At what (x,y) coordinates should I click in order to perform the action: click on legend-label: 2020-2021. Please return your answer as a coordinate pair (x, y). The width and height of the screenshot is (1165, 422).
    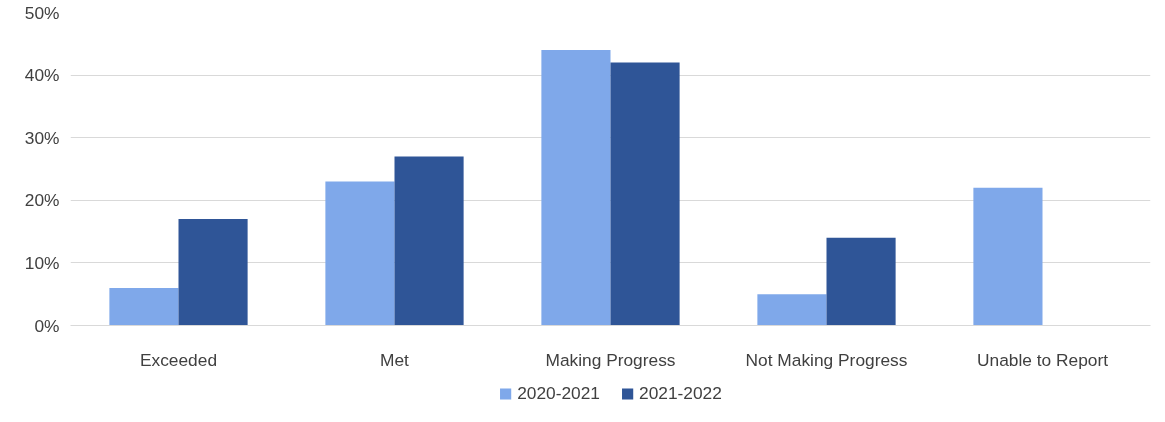
    Looking at the image, I should click on (558, 393).